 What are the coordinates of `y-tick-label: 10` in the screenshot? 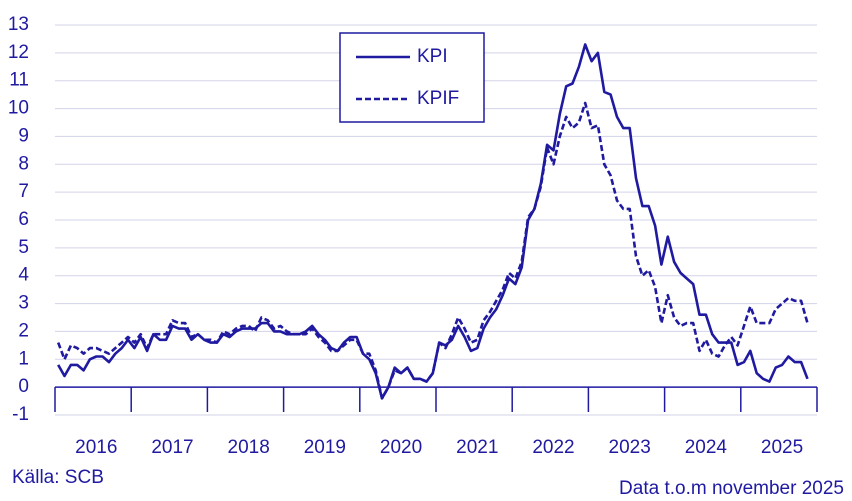 It's located at (18, 108).